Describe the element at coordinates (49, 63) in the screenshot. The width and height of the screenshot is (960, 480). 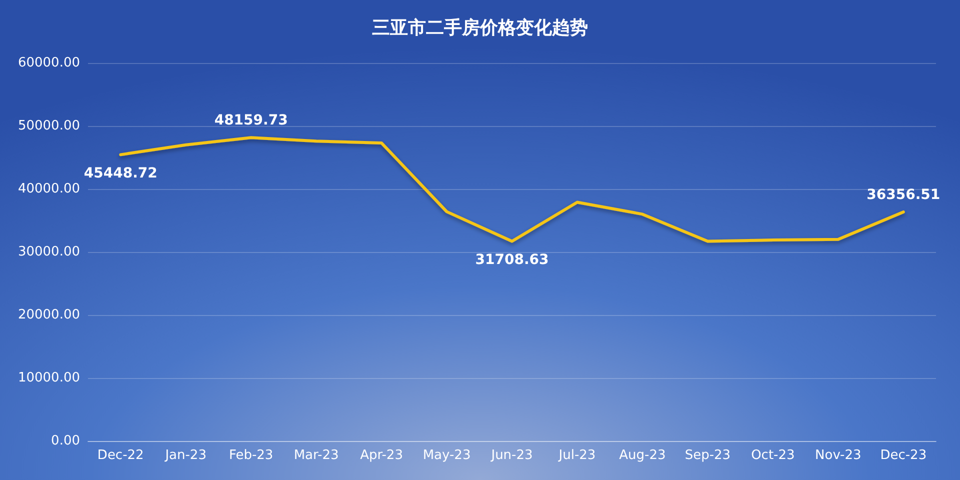
I see `y-tick-label: 60000.00` at that location.